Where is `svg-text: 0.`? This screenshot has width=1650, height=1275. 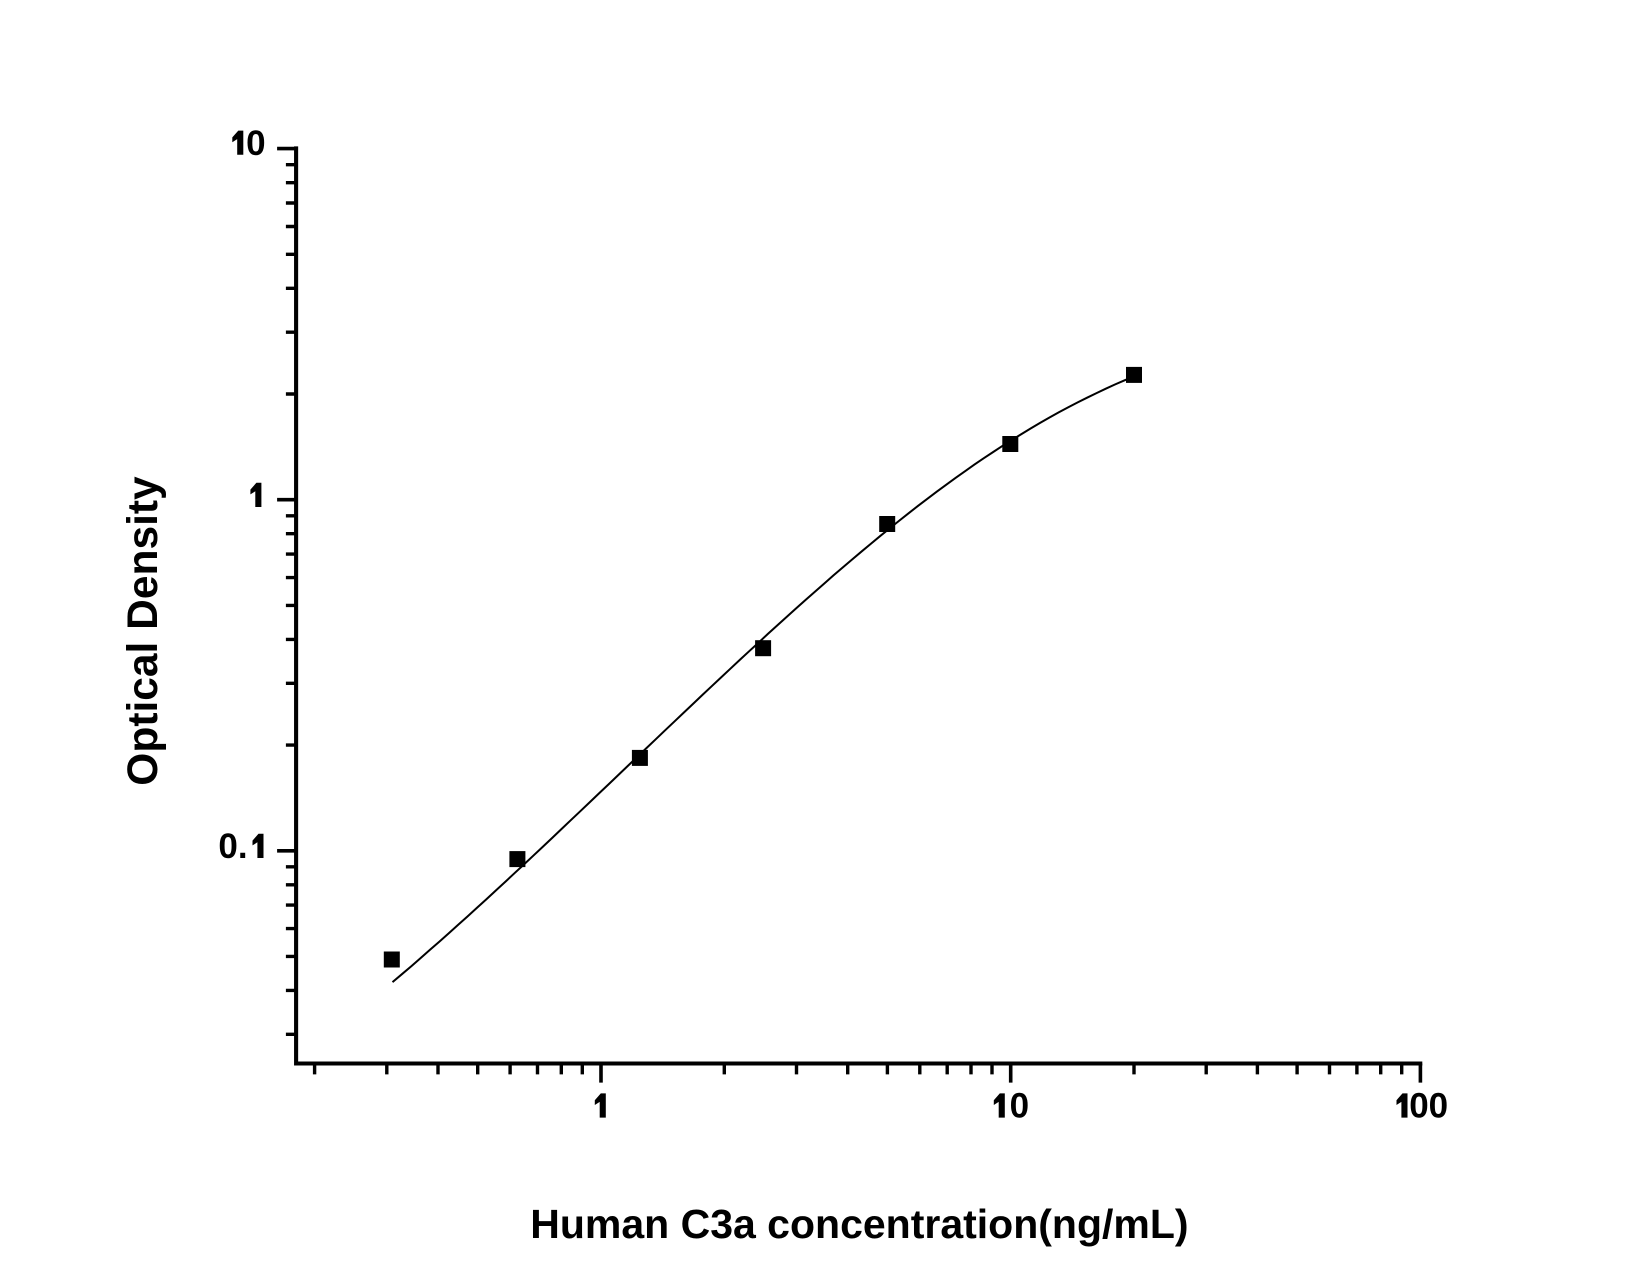
svg-text: 0. is located at coordinates (232, 846).